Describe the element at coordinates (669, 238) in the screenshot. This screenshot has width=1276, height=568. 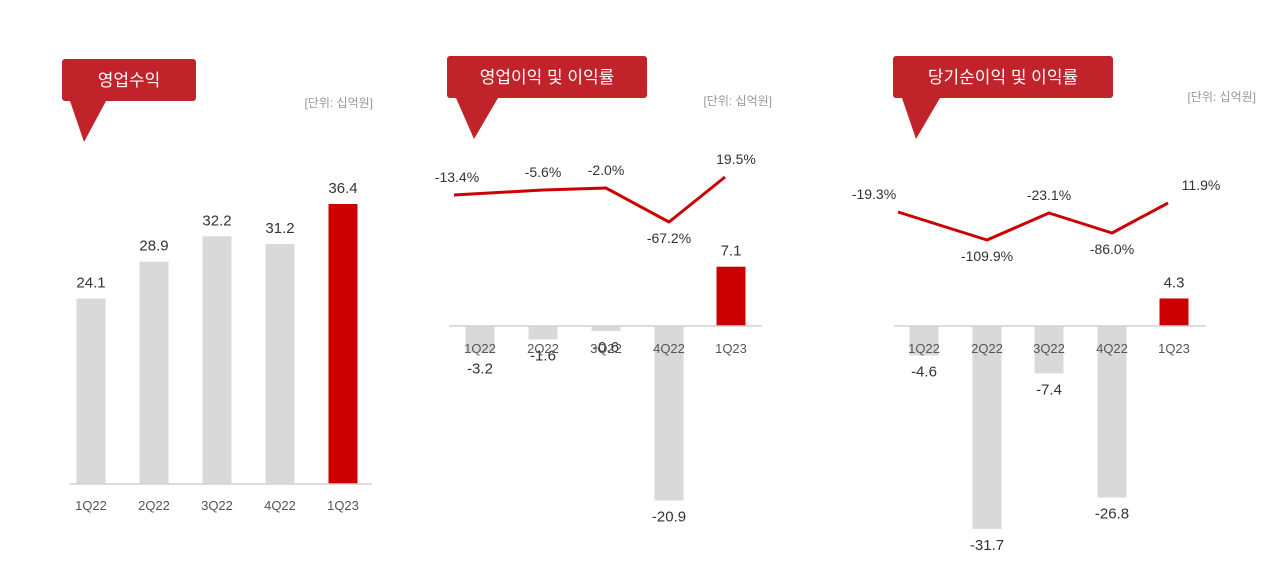
I see `margin-label: -67.2%` at that location.